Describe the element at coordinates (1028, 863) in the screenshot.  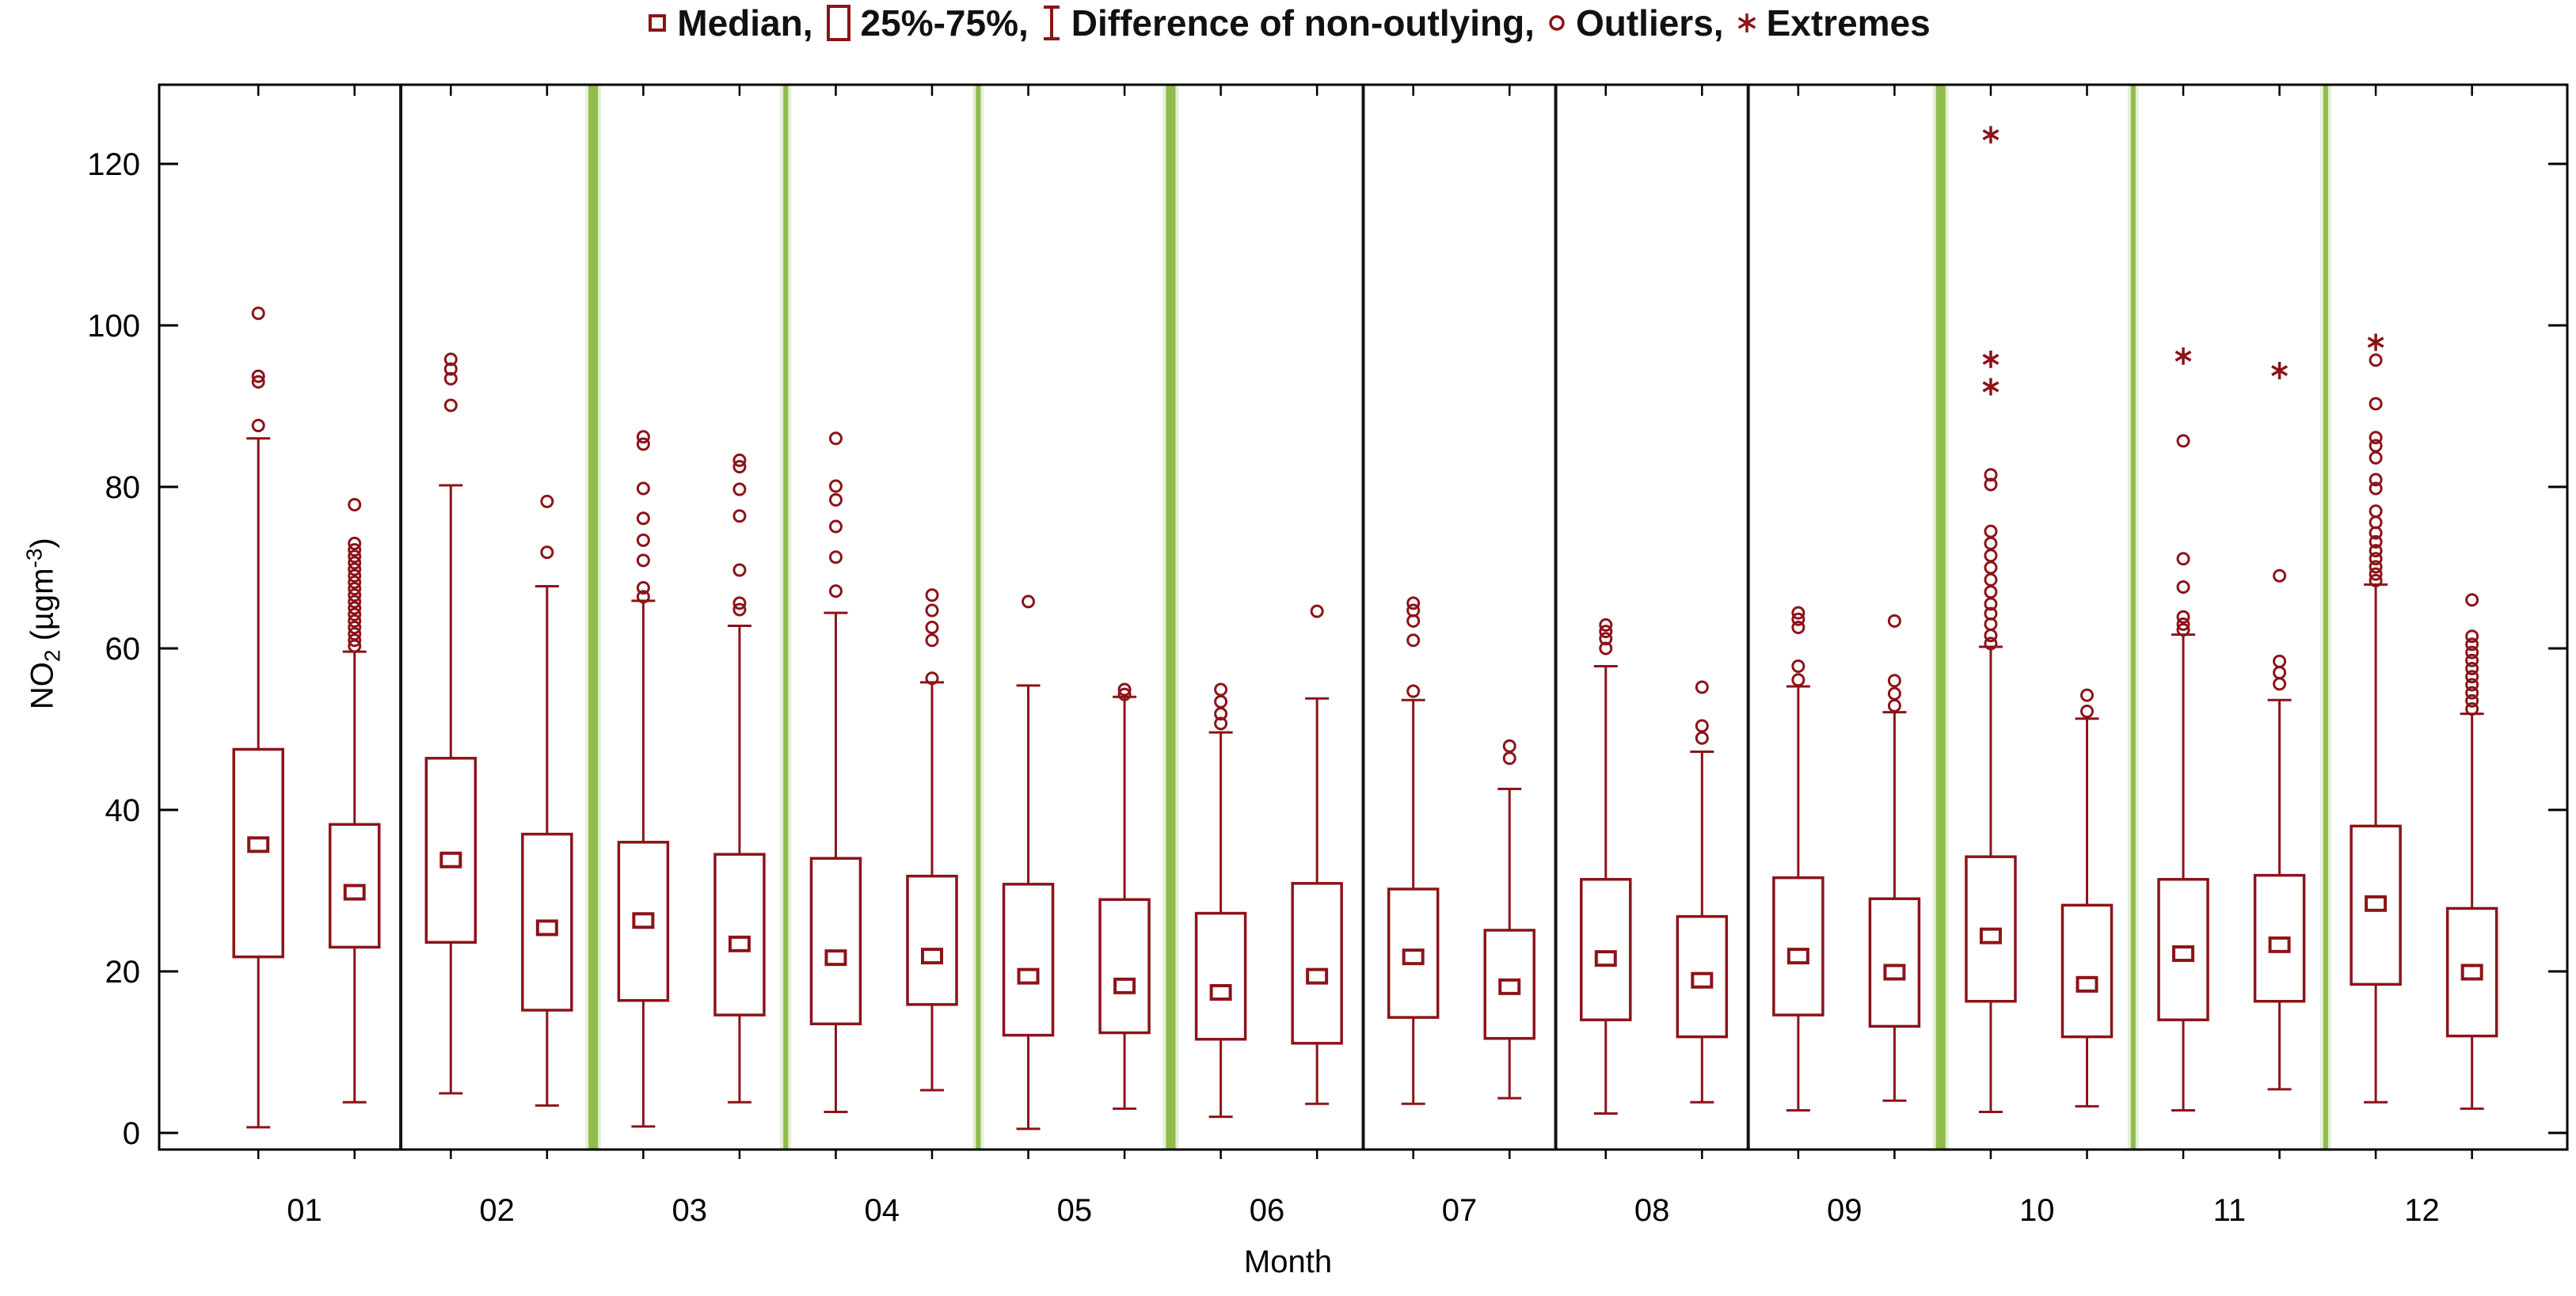
I see `box-05-A` at that location.